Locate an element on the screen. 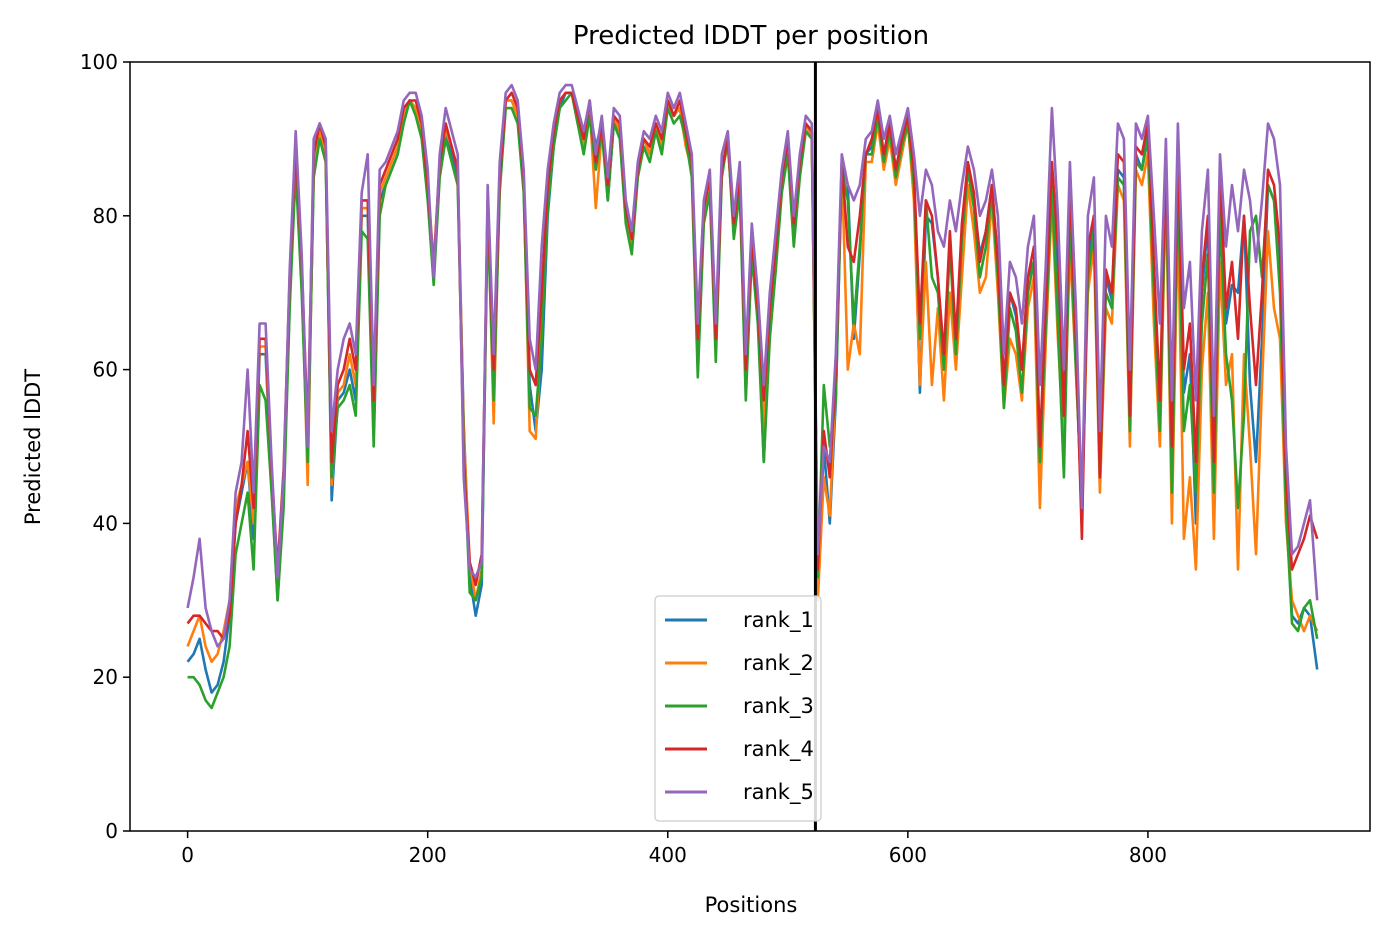  legend-box is located at coordinates (738, 708).